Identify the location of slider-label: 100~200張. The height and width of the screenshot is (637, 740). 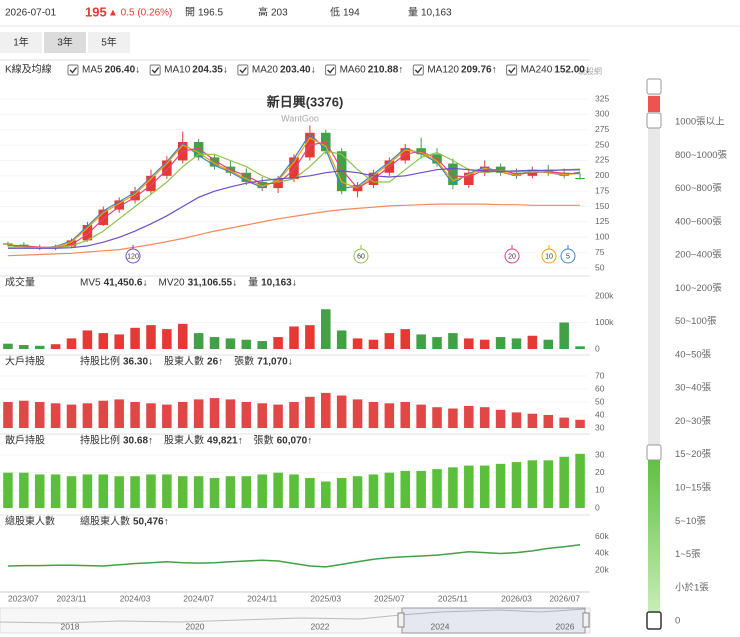
(698, 288).